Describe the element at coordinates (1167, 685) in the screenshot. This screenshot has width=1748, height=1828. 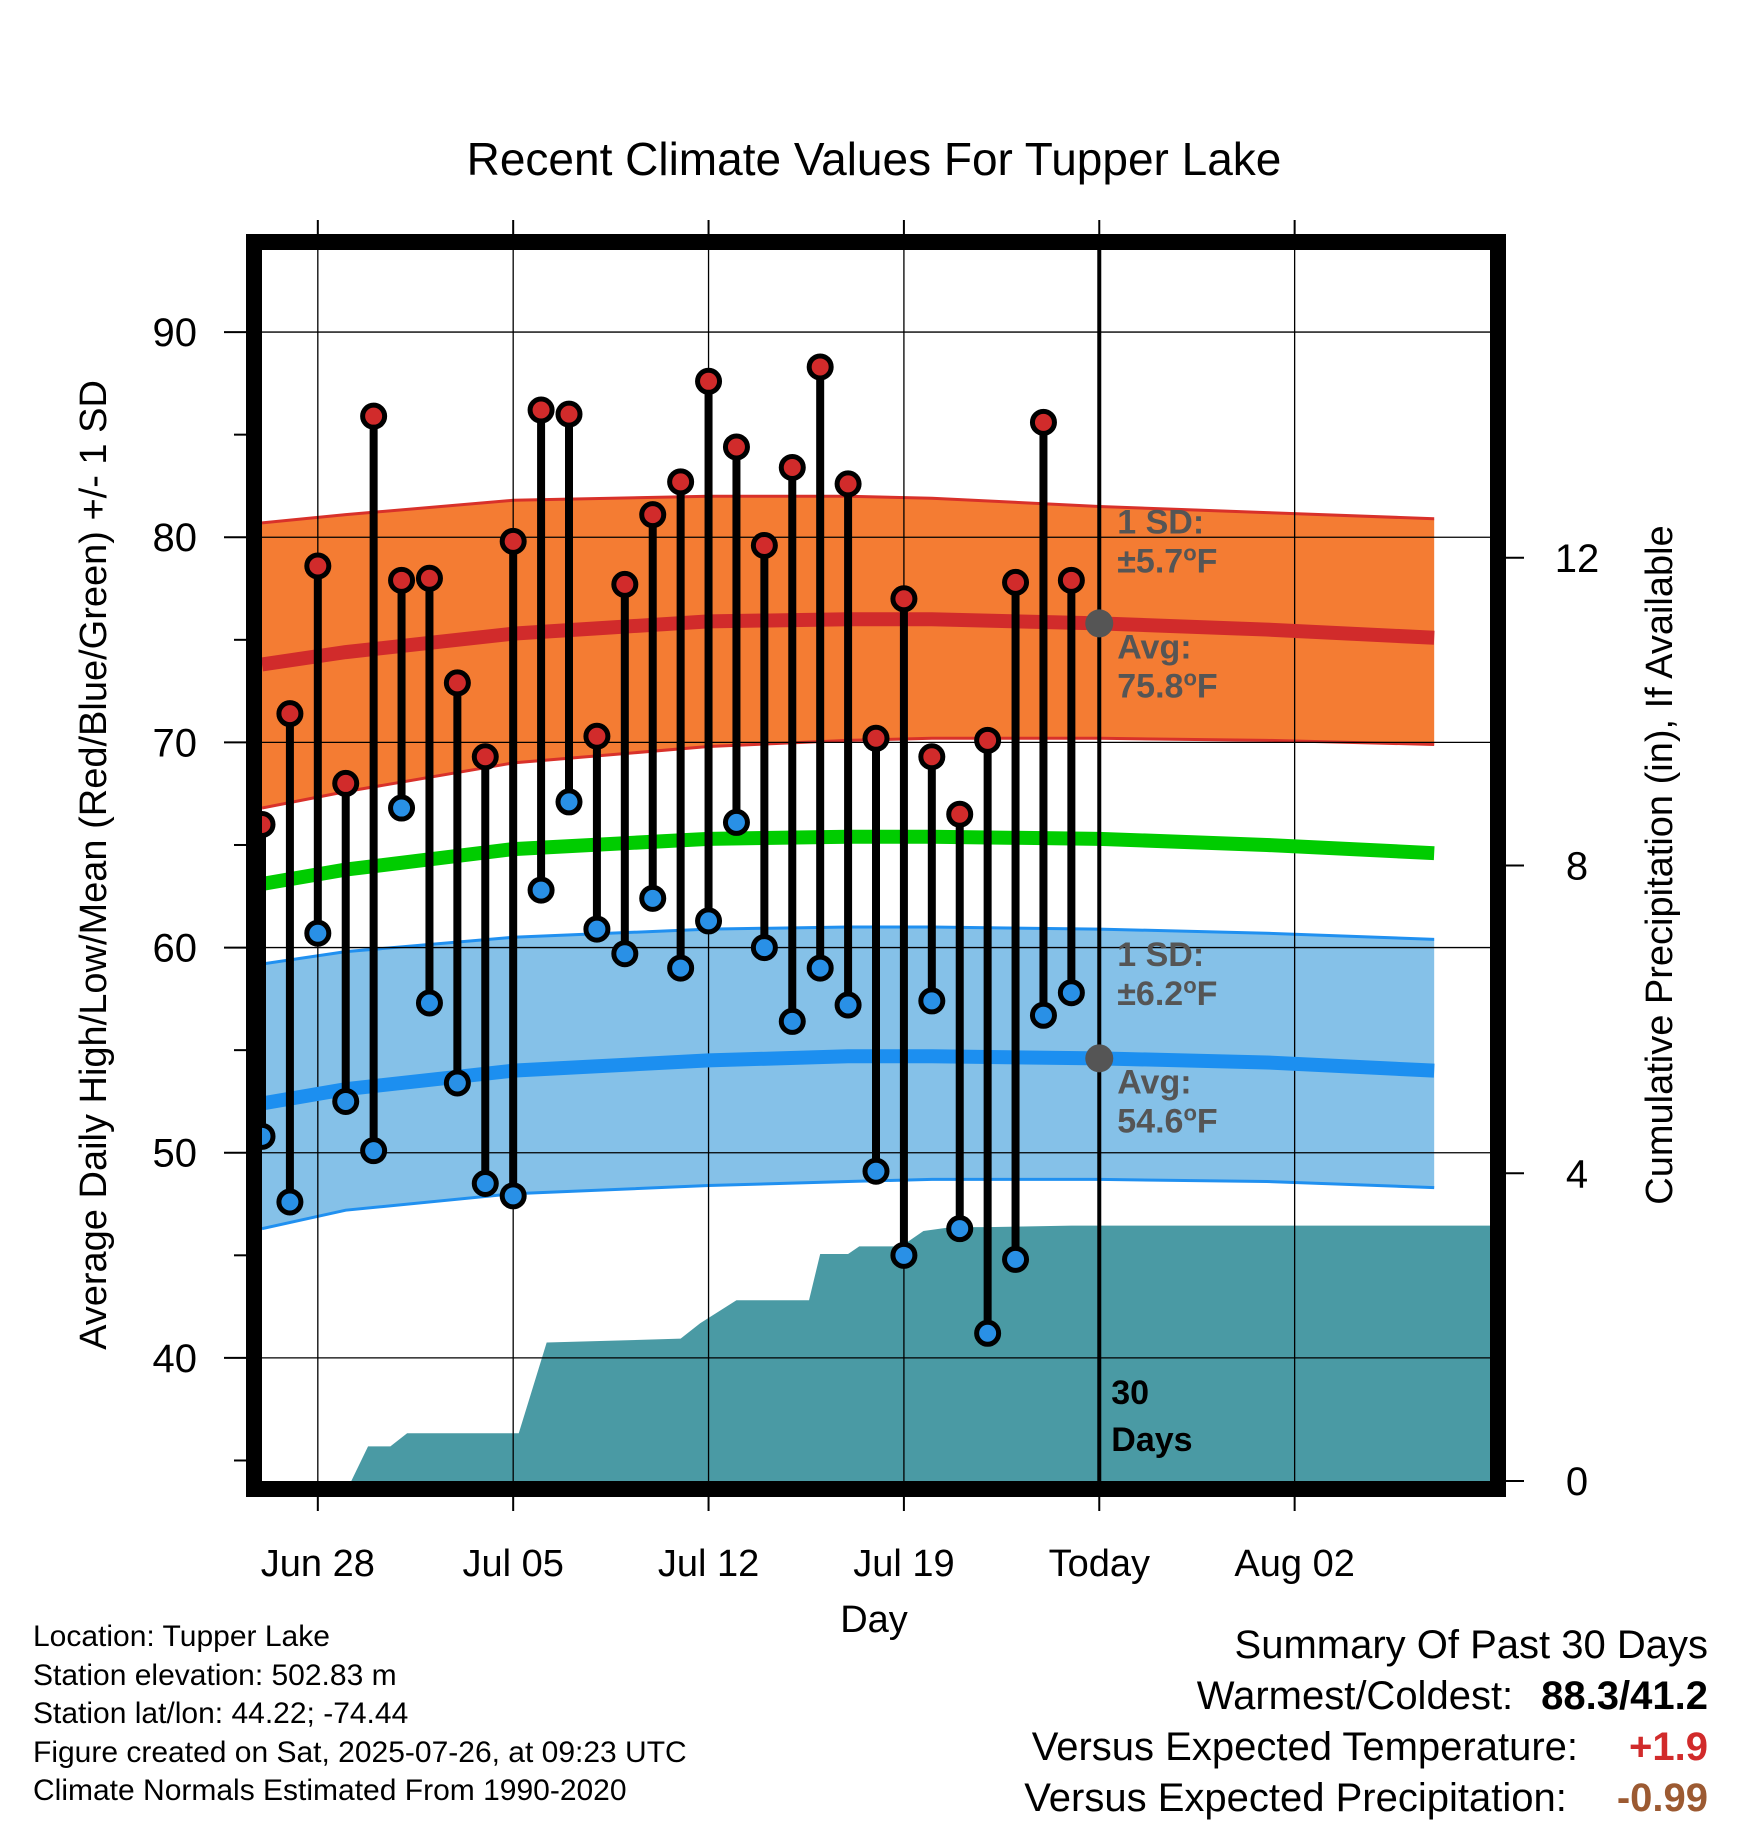
I see `high-avg-value: 75.8oF` at that location.